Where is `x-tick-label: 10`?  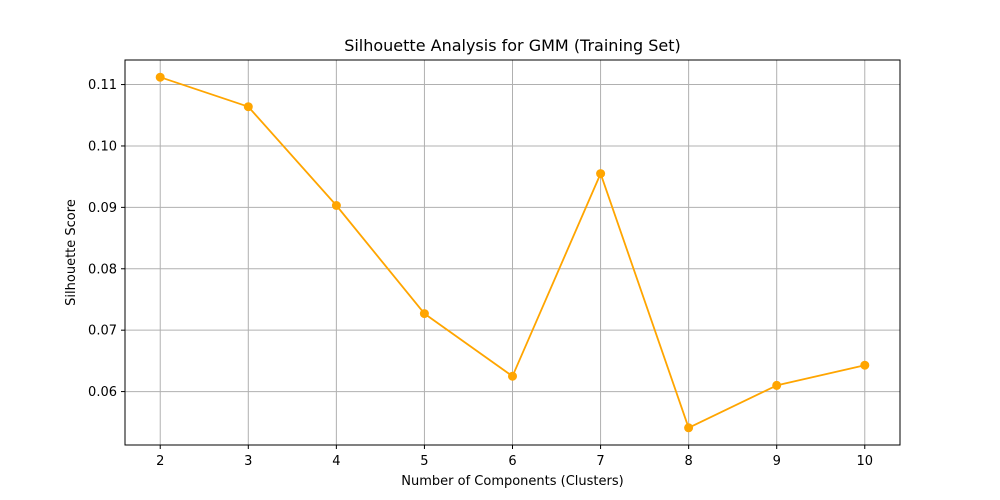 x-tick-label: 10 is located at coordinates (864, 461).